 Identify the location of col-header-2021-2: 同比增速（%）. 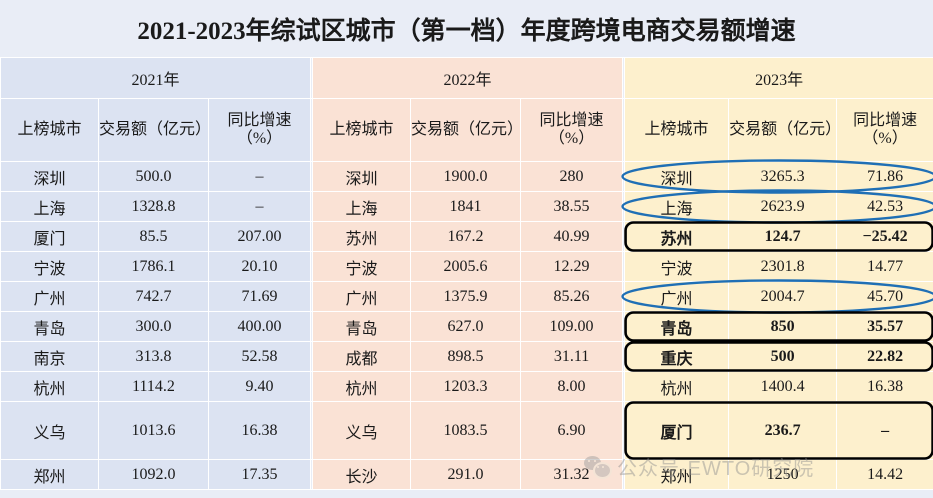
(259, 130).